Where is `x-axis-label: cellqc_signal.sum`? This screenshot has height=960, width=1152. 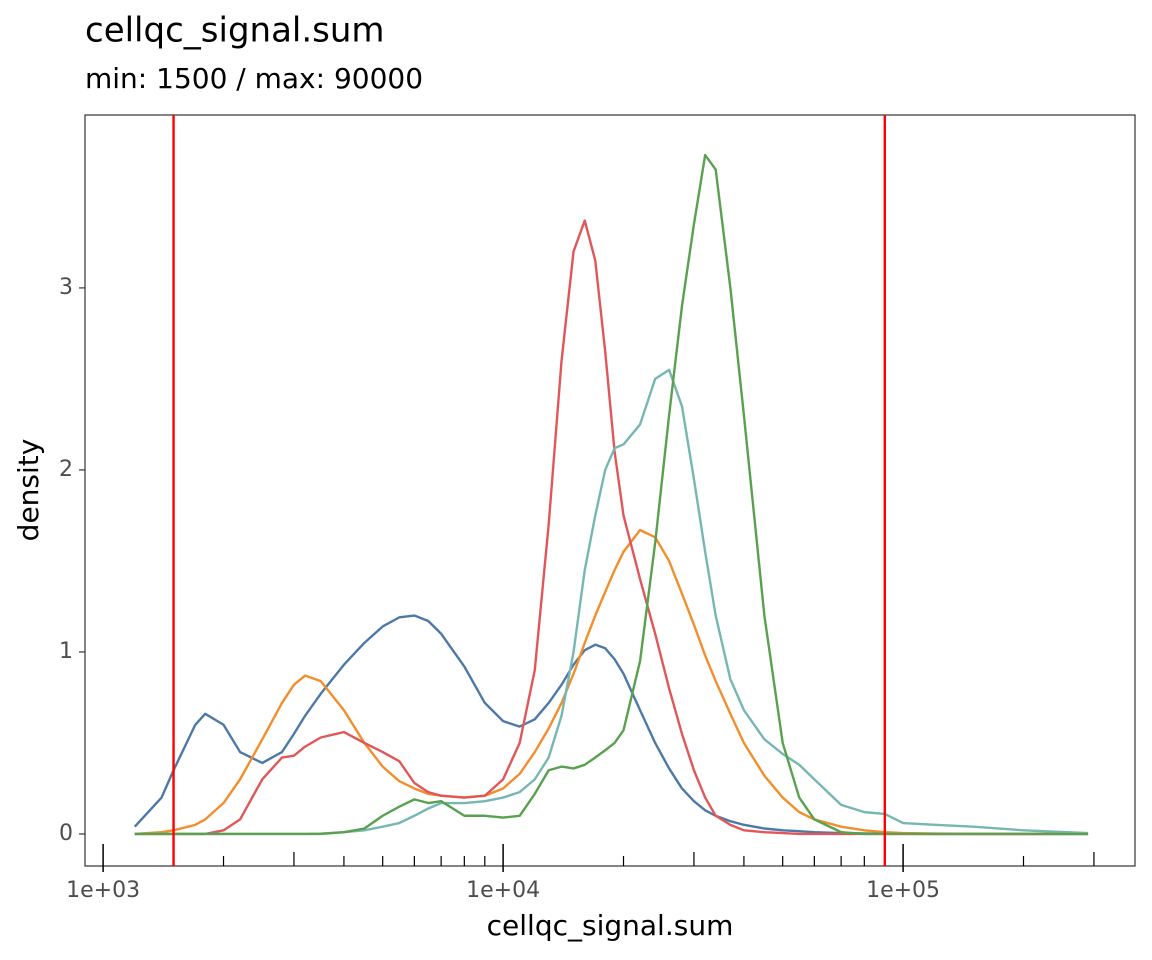
x-axis-label: cellqc_signal.sum is located at coordinates (610, 925).